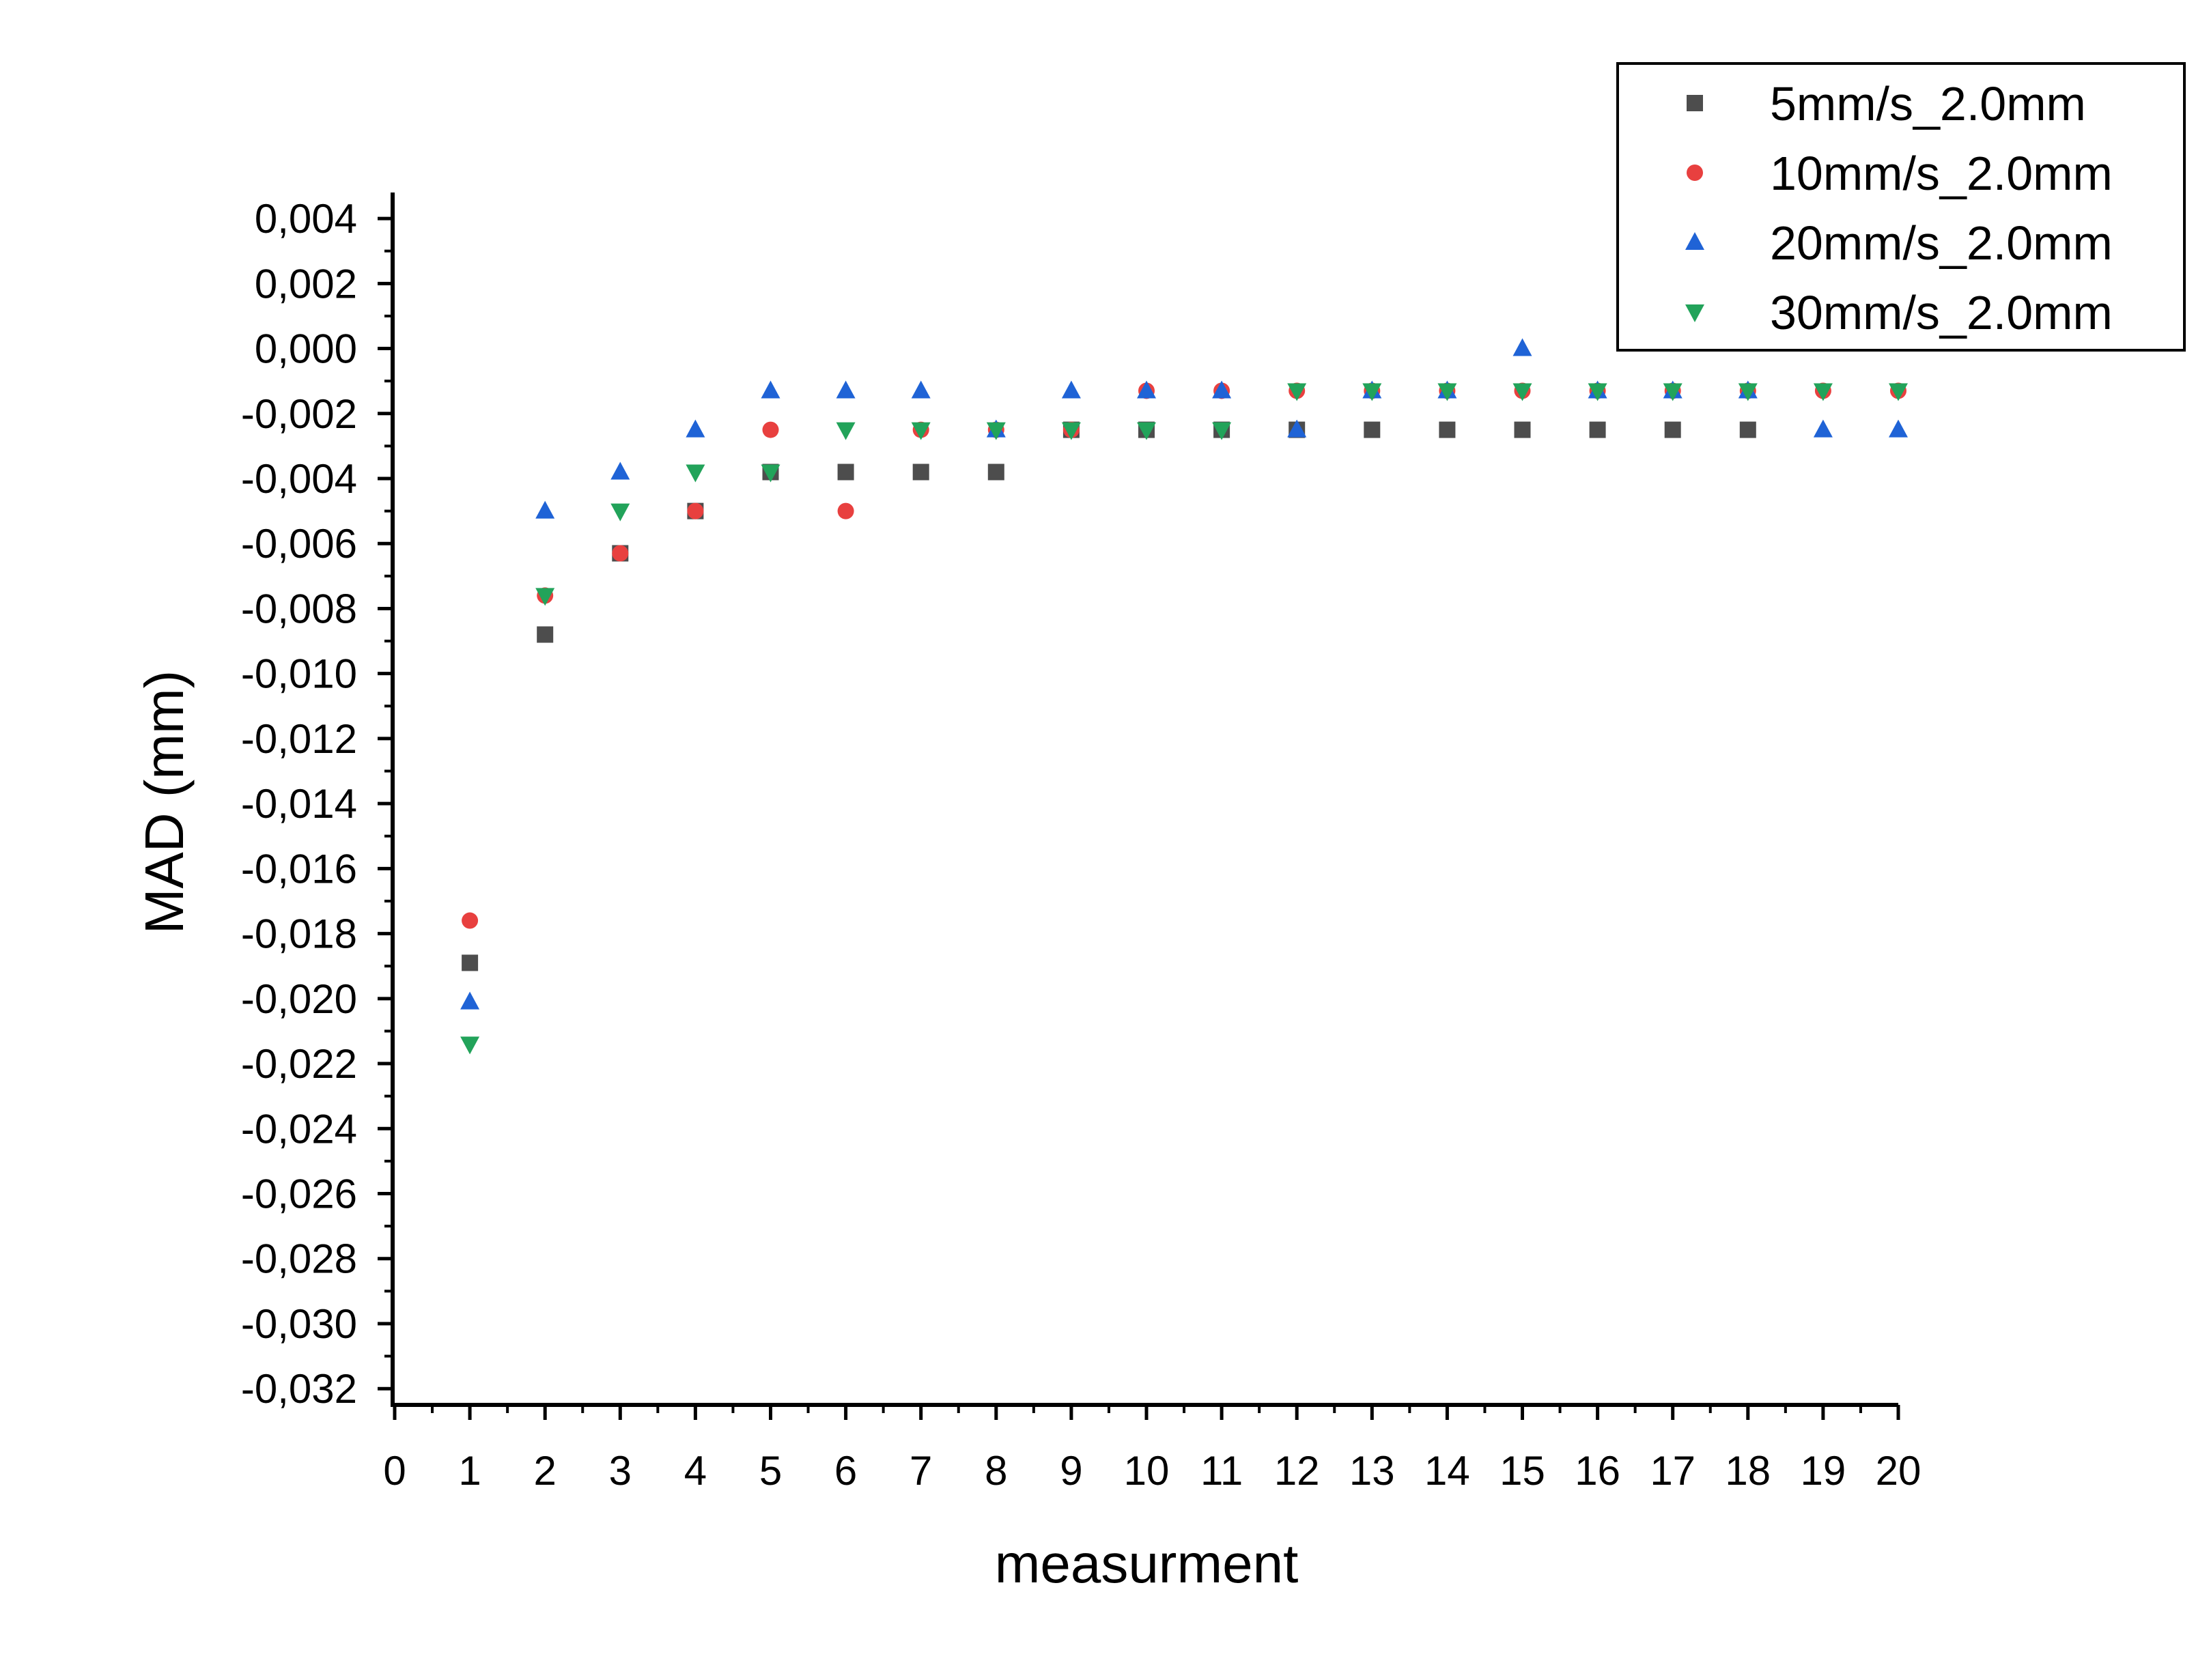  What do you see at coordinates (299, 544) in the screenshot?
I see `y-tick-label: -0,006` at bounding box center [299, 544].